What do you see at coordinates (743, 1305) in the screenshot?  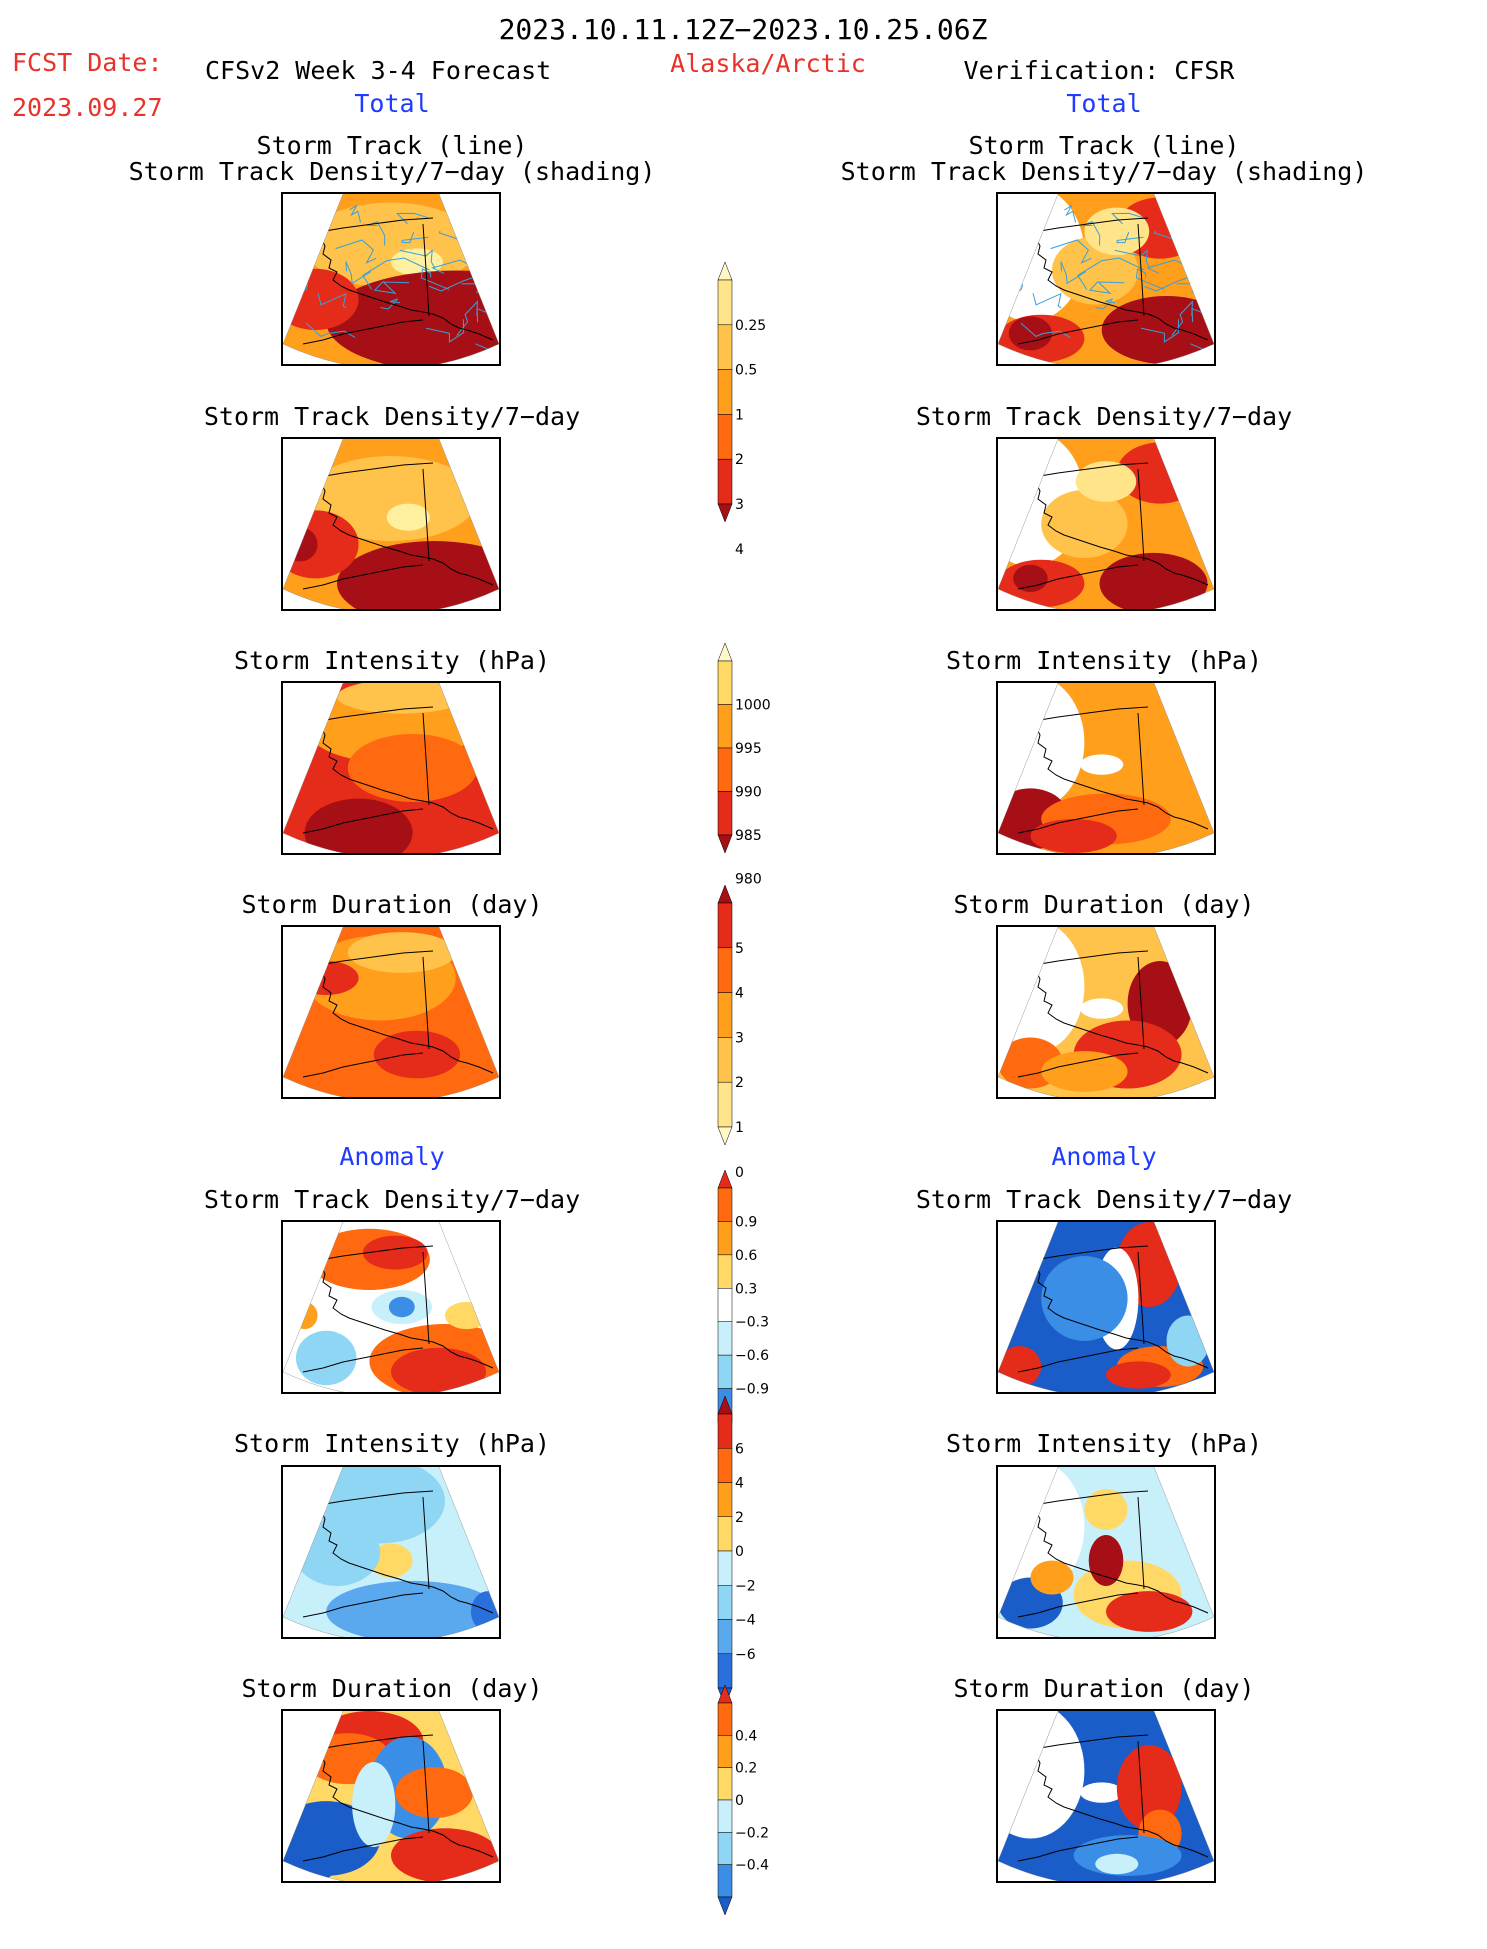 I see `anomaly_density_colorbar: 0.9 0.6 0.3 −0.3 −0.6 −0.9` at bounding box center [743, 1305].